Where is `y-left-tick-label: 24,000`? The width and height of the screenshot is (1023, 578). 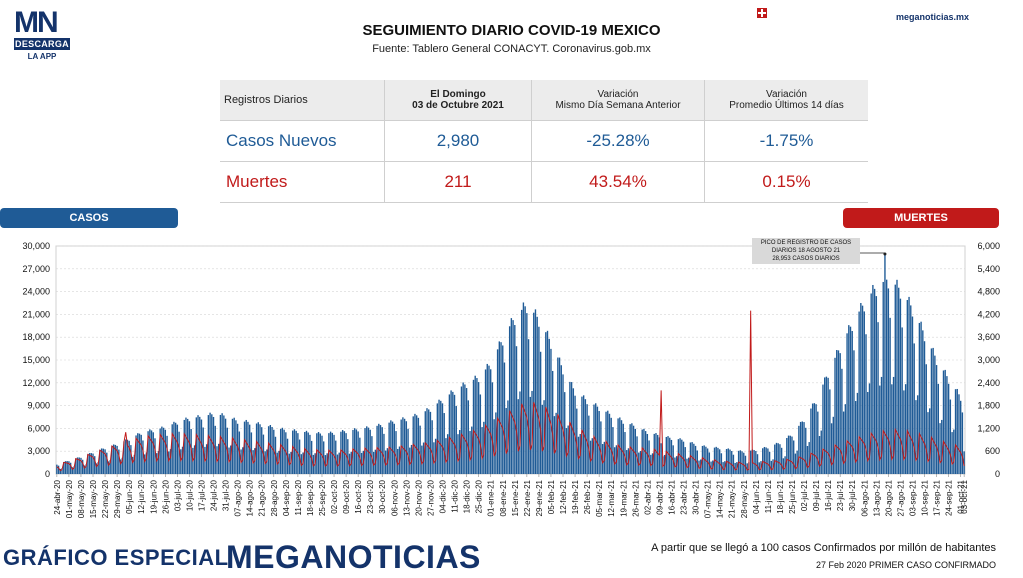
y-left-tick-label: 24,000 is located at coordinates (36, 292).